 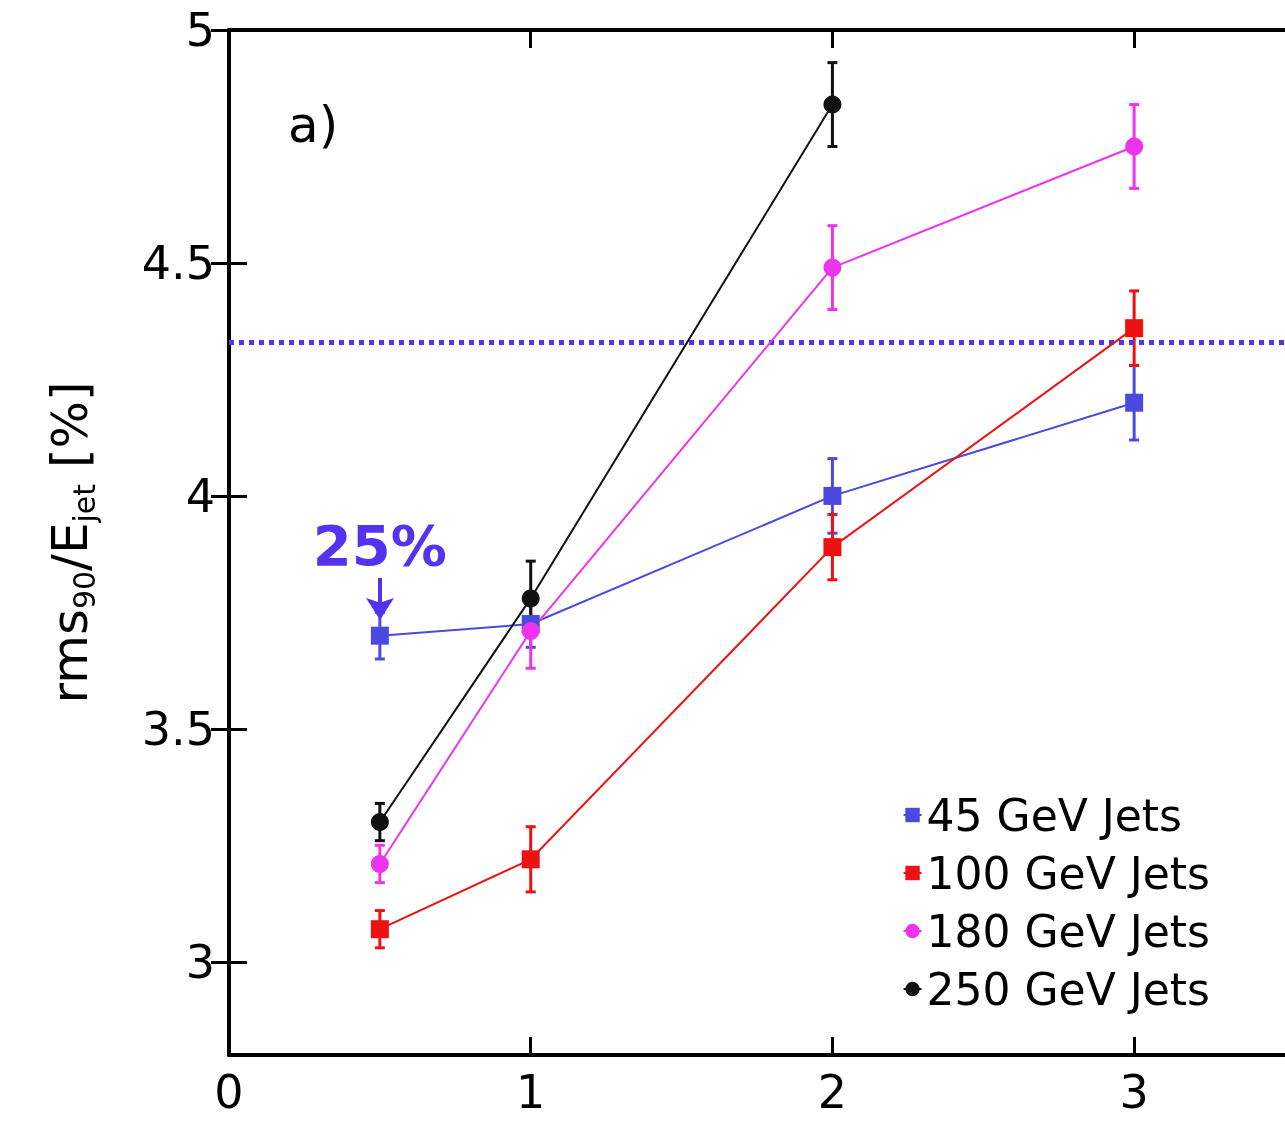 I want to click on legend-label: 100 GeV Jets, so click(x=1068, y=873).